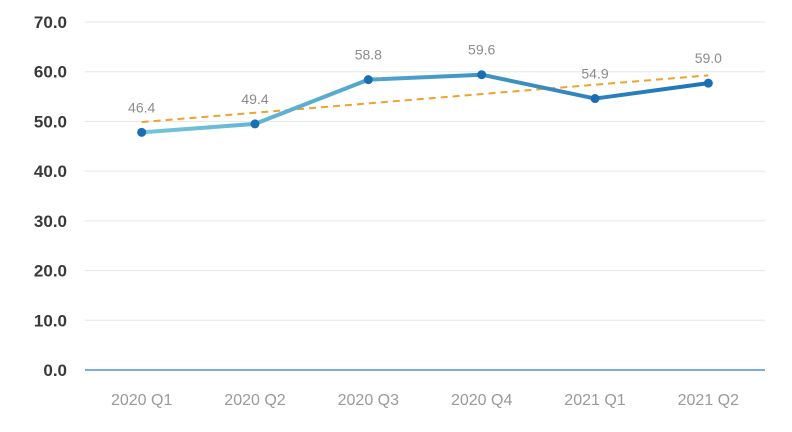  What do you see at coordinates (481, 400) in the screenshot?
I see `x-tick-label: 2020 Q4` at bounding box center [481, 400].